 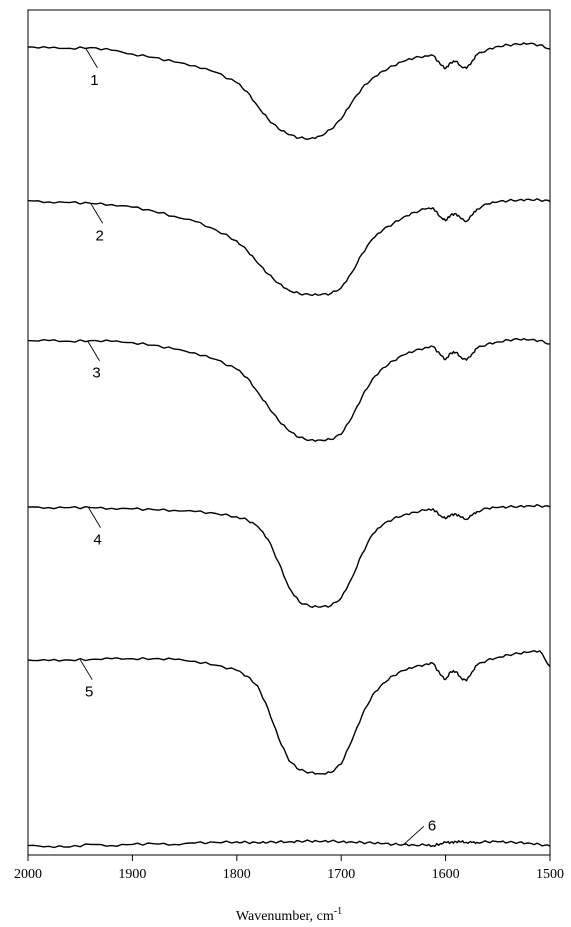 I want to click on curve-label-4: 4, so click(x=97, y=540).